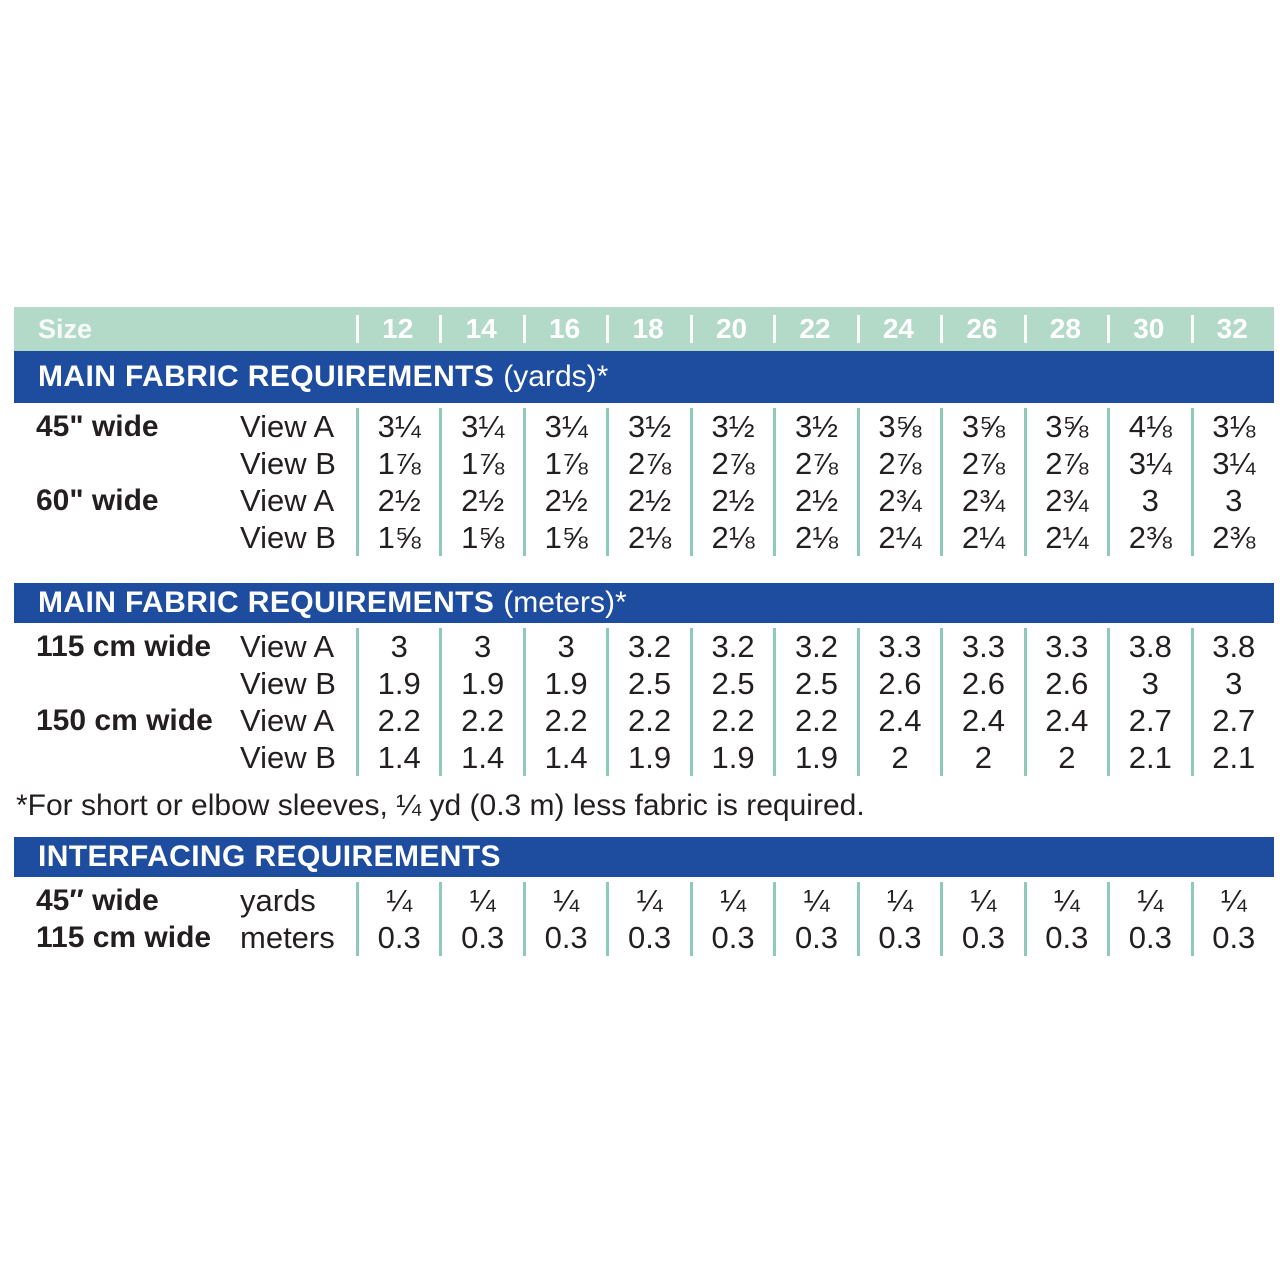 Image resolution: width=1287 pixels, height=1287 pixels. I want to click on row-group-label: 45″ wide, so click(97, 900).